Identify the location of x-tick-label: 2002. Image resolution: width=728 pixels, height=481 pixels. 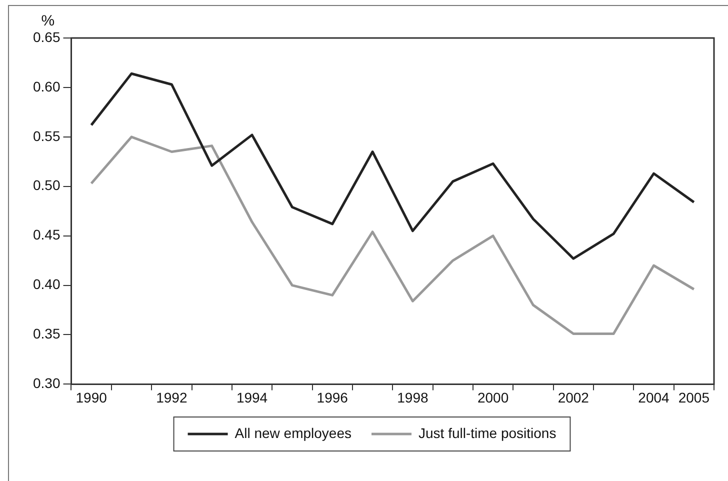
(574, 397).